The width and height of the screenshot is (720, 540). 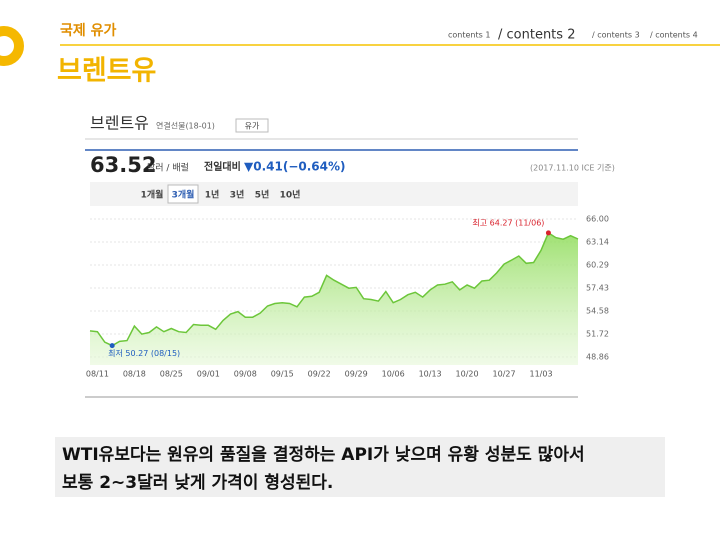 I want to click on price-unit: 달러 / 배럴, so click(x=168, y=168).